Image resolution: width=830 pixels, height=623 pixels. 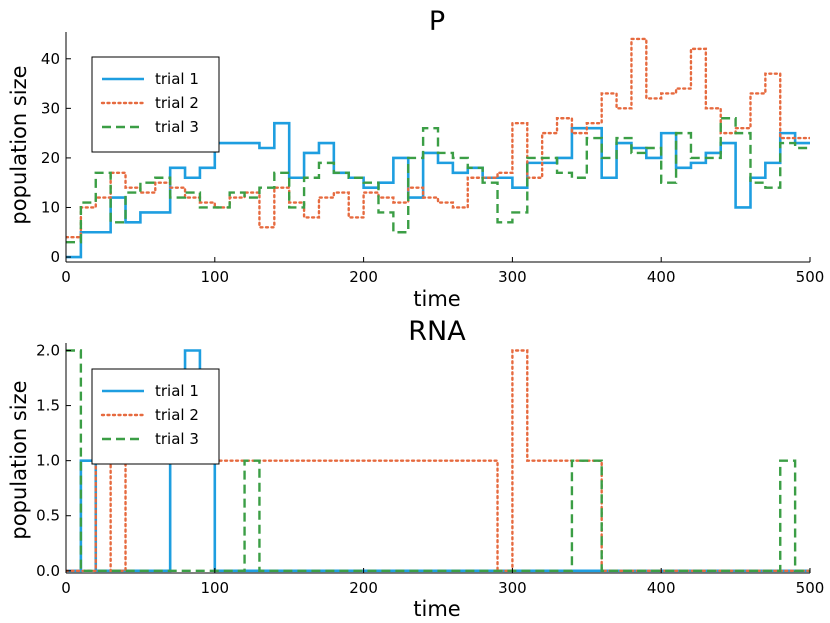 I want to click on y-tick-label: 0.5, so click(x=48, y=516).